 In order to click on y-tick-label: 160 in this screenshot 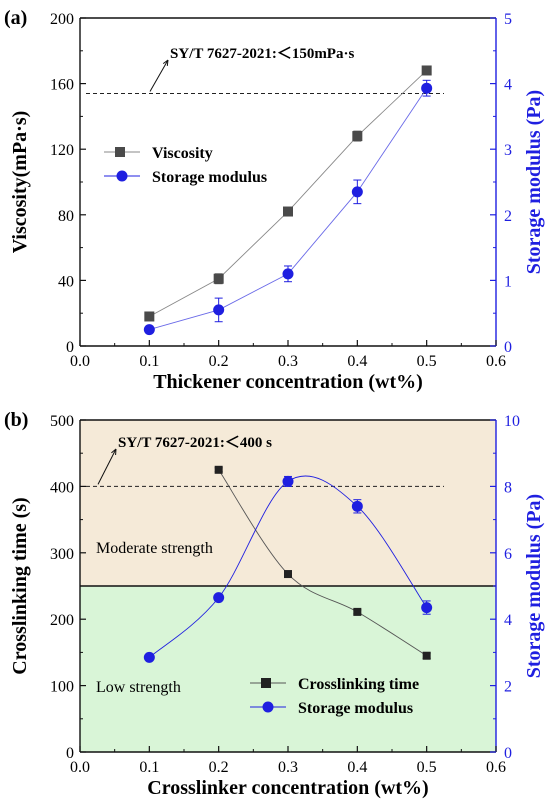, I will do `click(62, 85)`.